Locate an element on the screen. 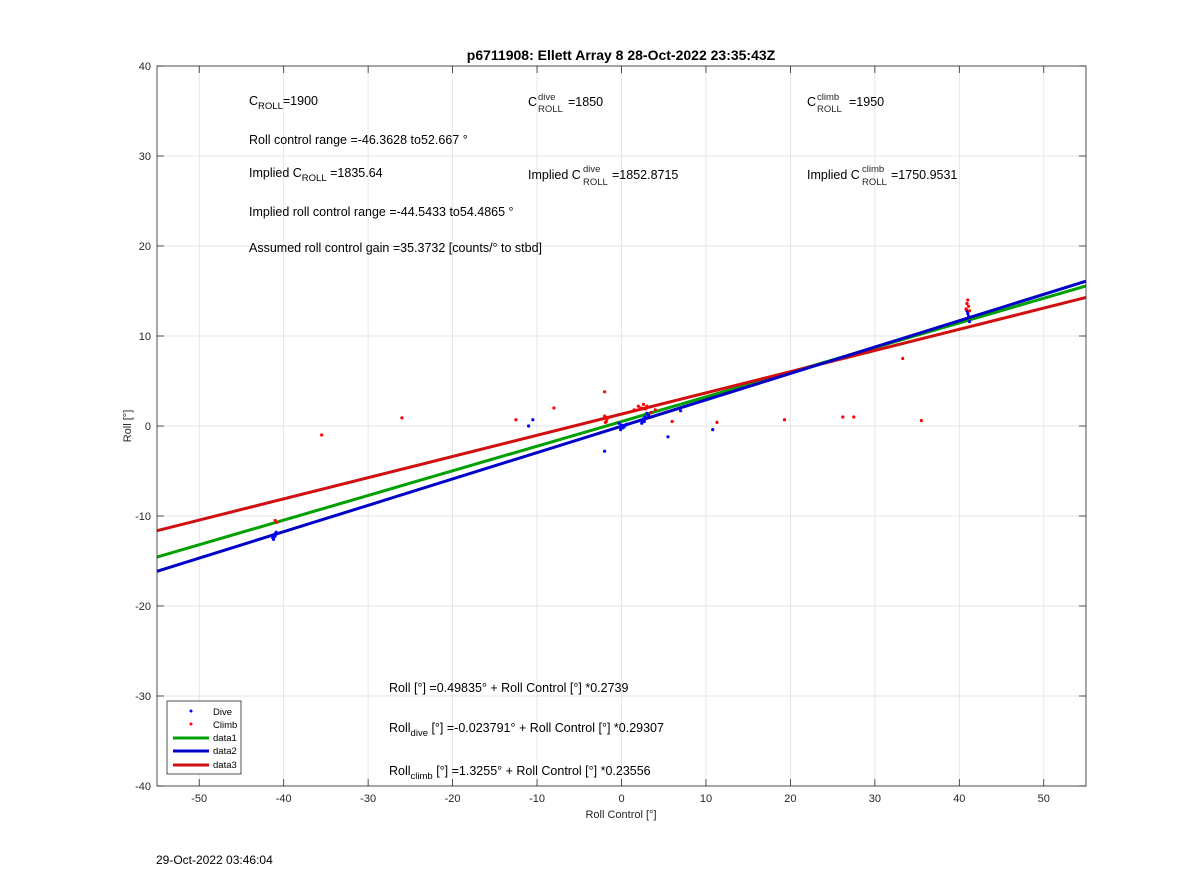 The height and width of the screenshot is (885, 1200). legend-dive-label: Dive is located at coordinates (222, 712).